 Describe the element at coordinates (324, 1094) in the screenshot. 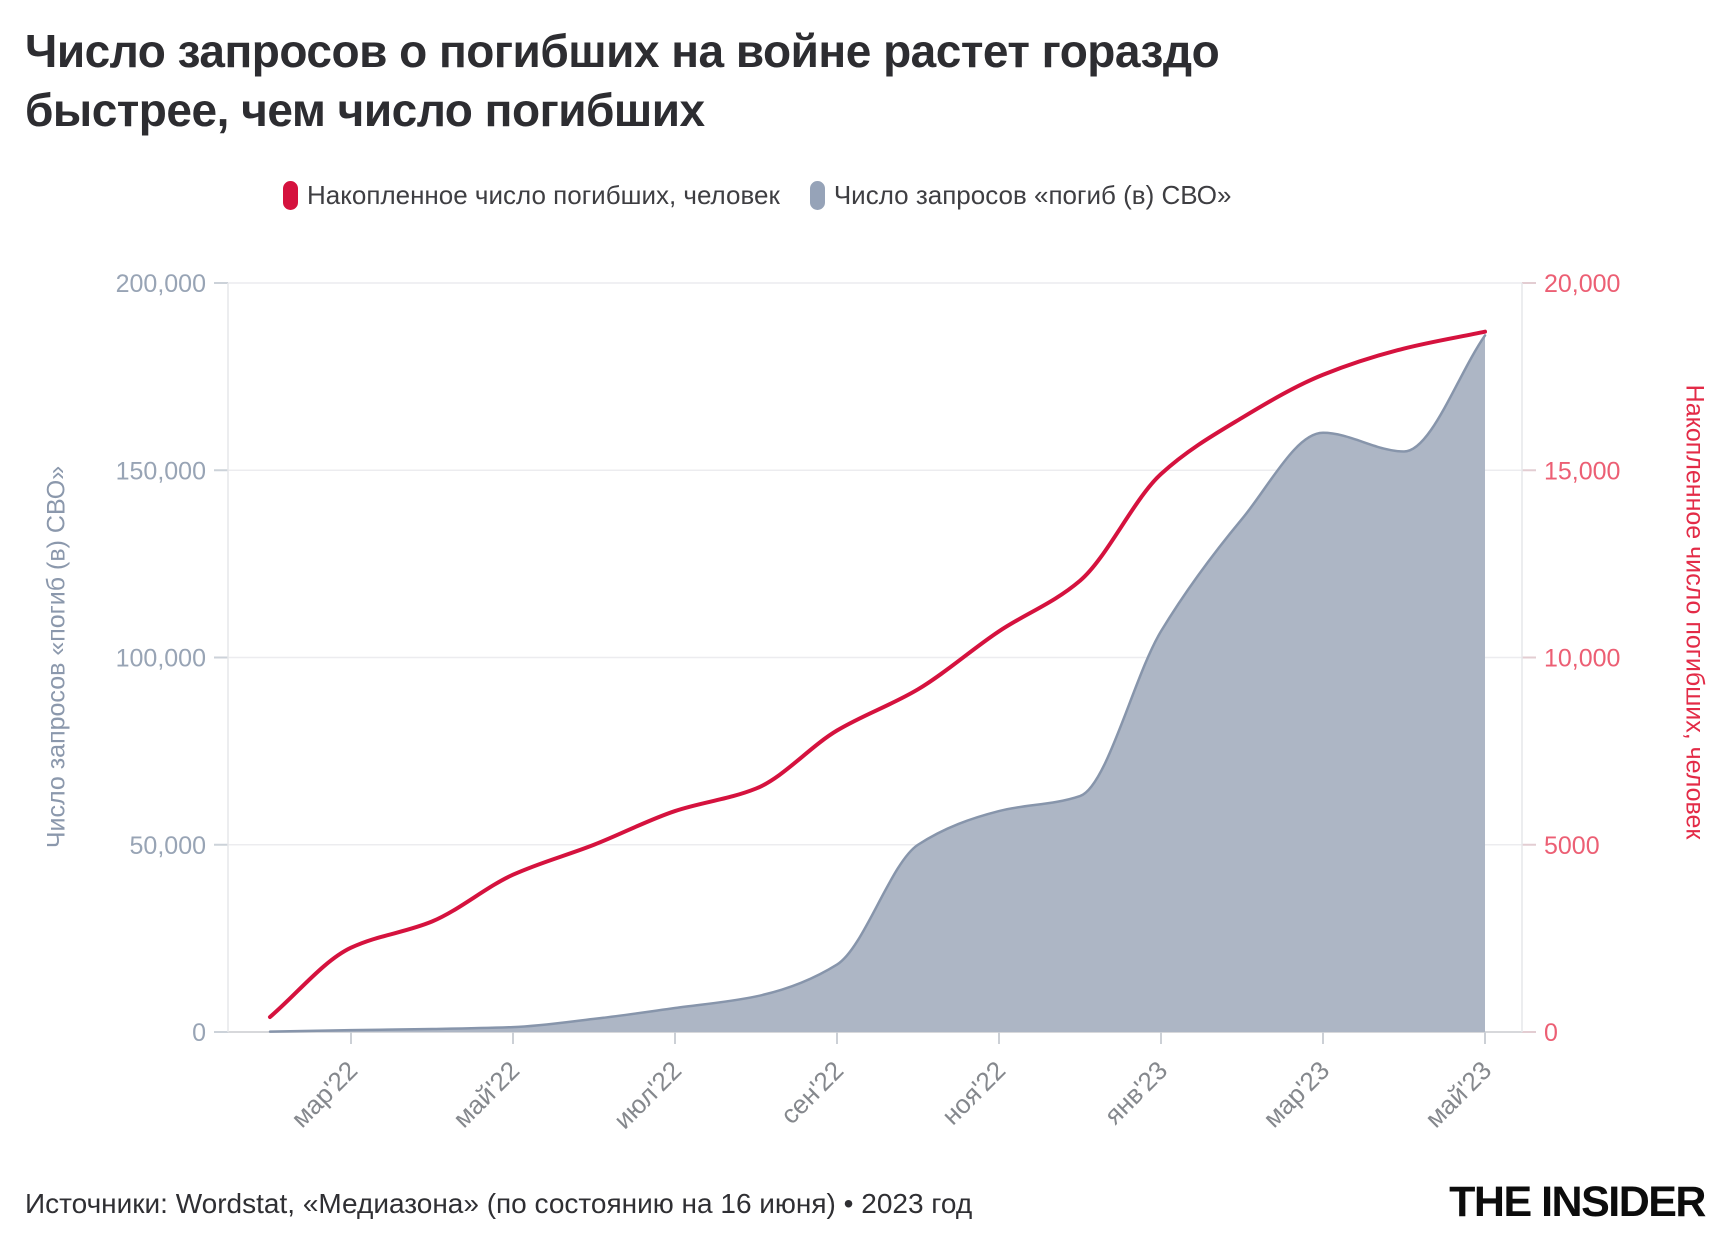

I see `x-tick-label: мар'22` at that location.